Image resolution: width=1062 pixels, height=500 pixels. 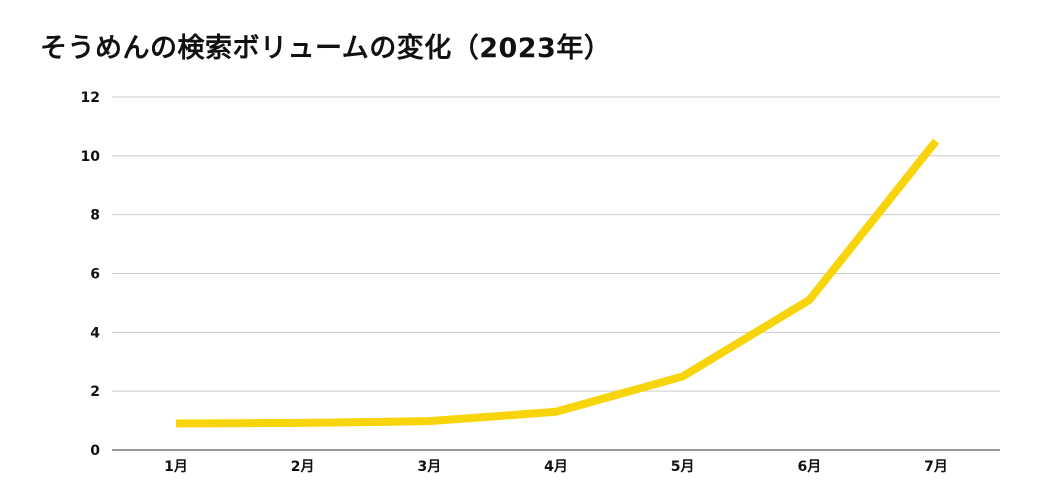 I want to click on x-tick-label: 2月, so click(x=303, y=467).